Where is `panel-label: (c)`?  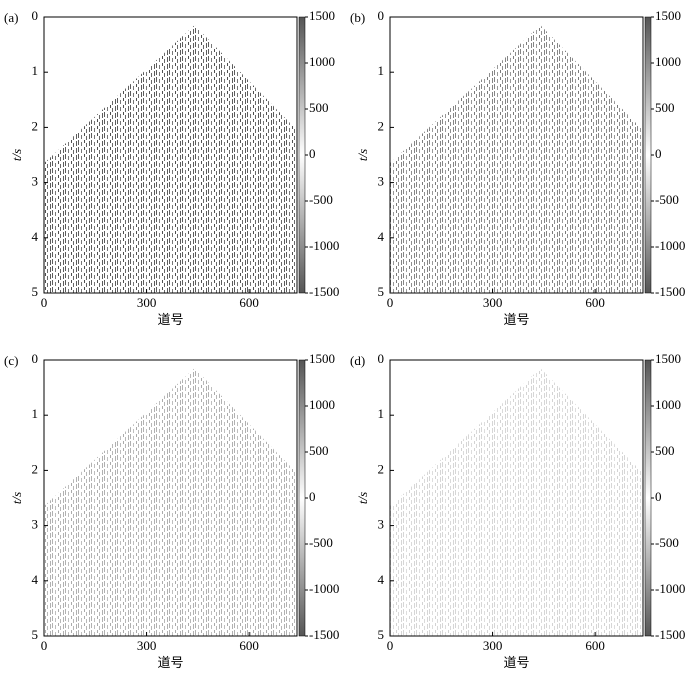
panel-label: (c) is located at coordinates (11, 360).